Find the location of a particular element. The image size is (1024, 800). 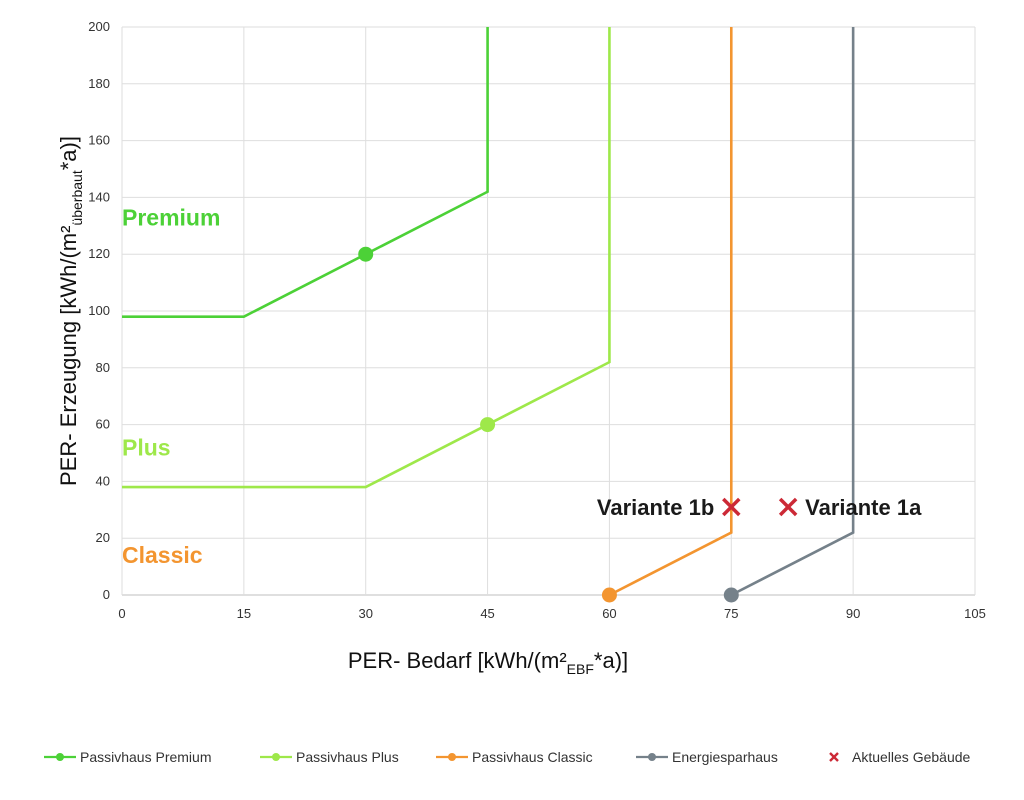

y-tick-label: 40 is located at coordinates (103, 480).